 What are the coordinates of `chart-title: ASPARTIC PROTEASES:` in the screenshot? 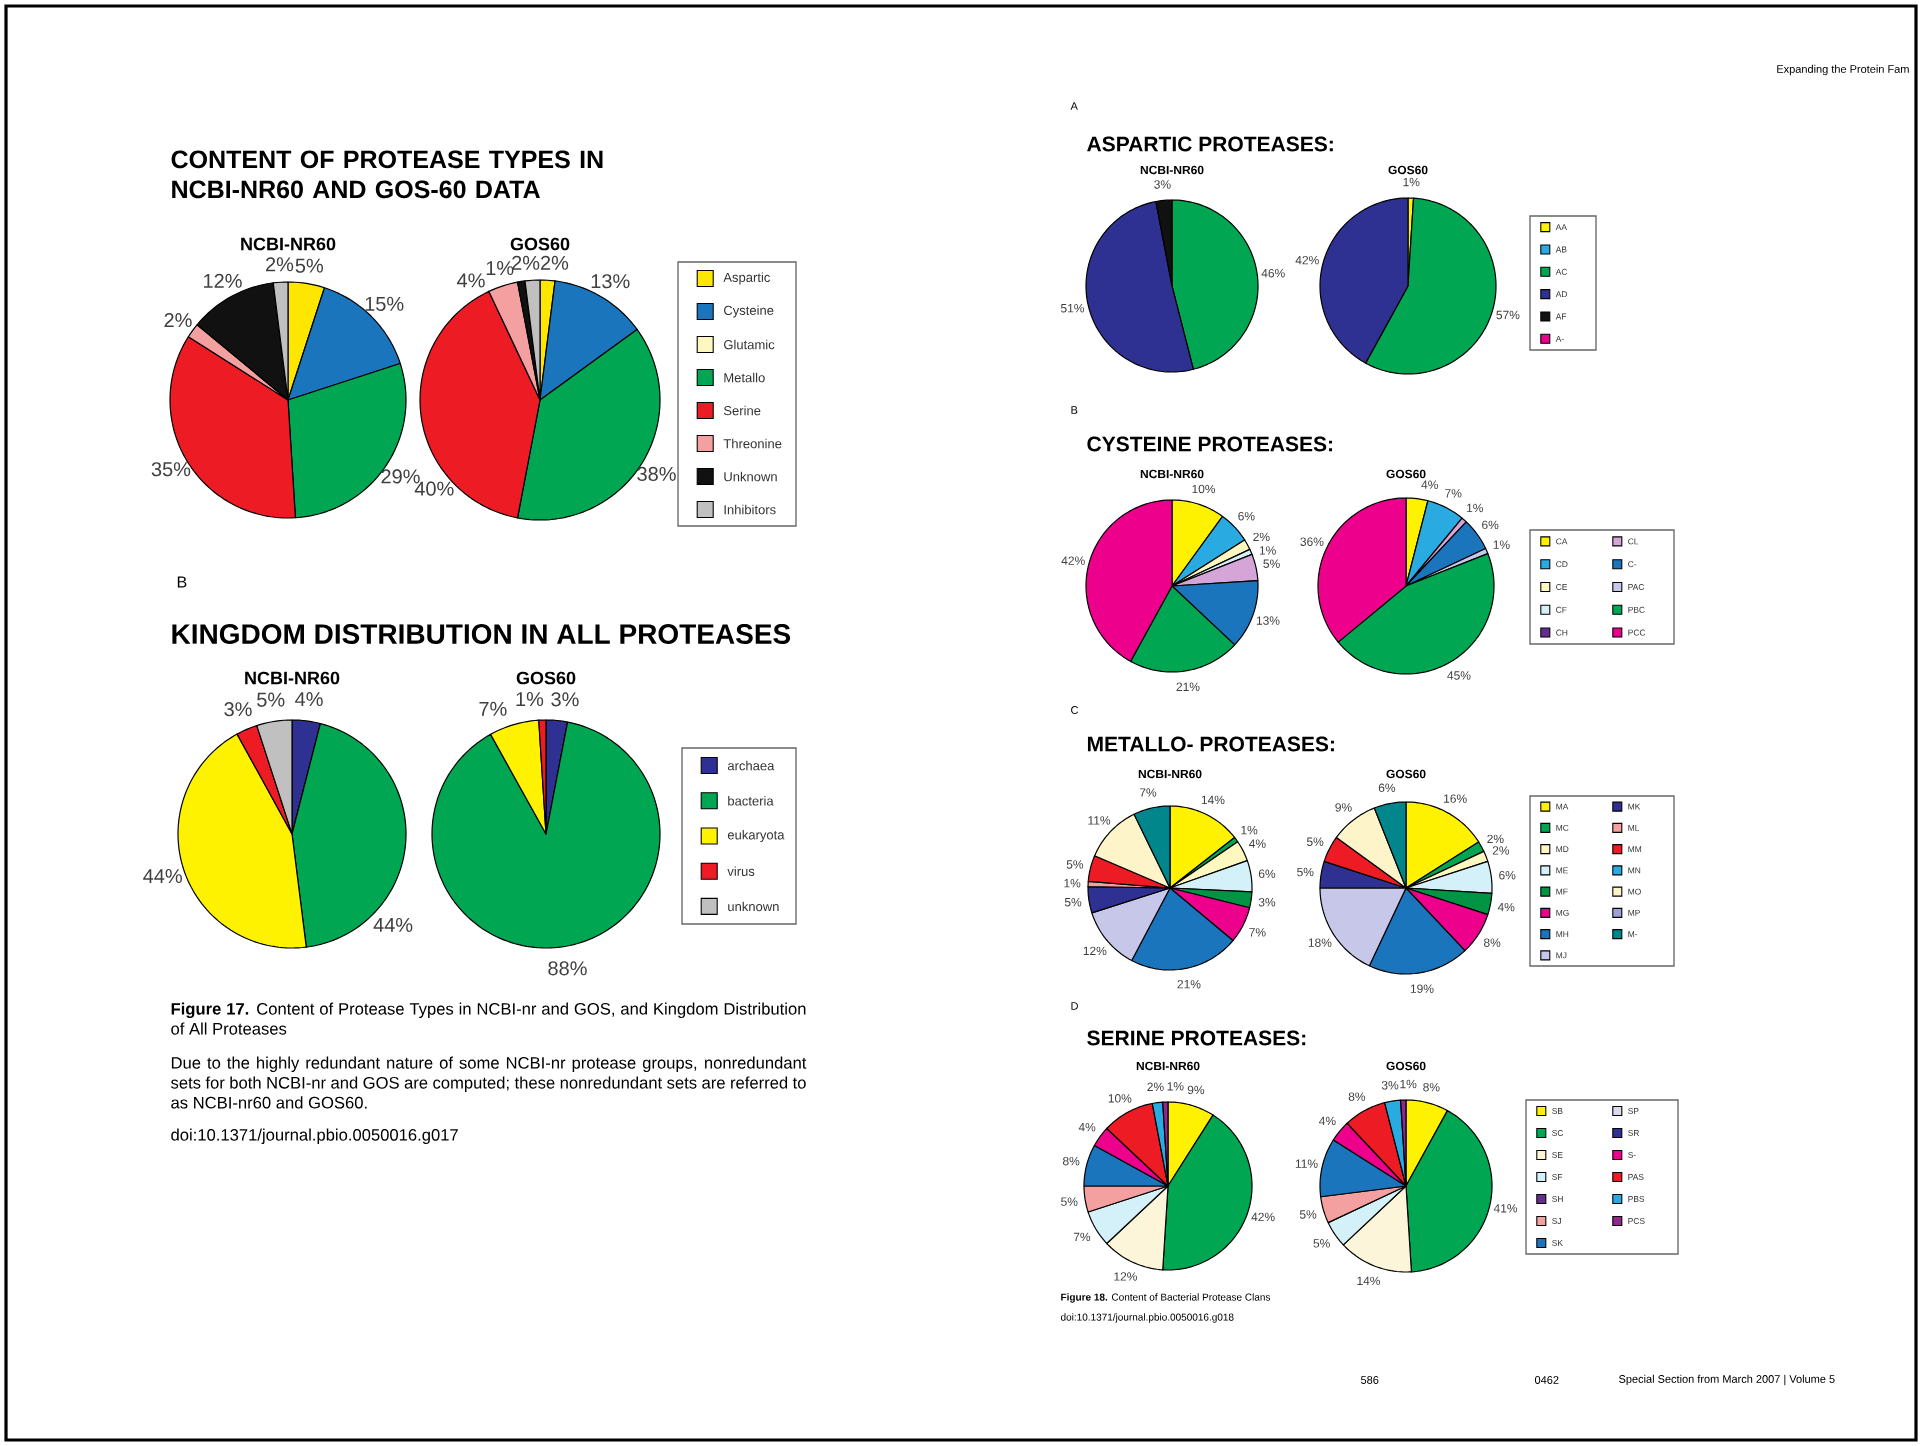 It's located at (1210, 144).